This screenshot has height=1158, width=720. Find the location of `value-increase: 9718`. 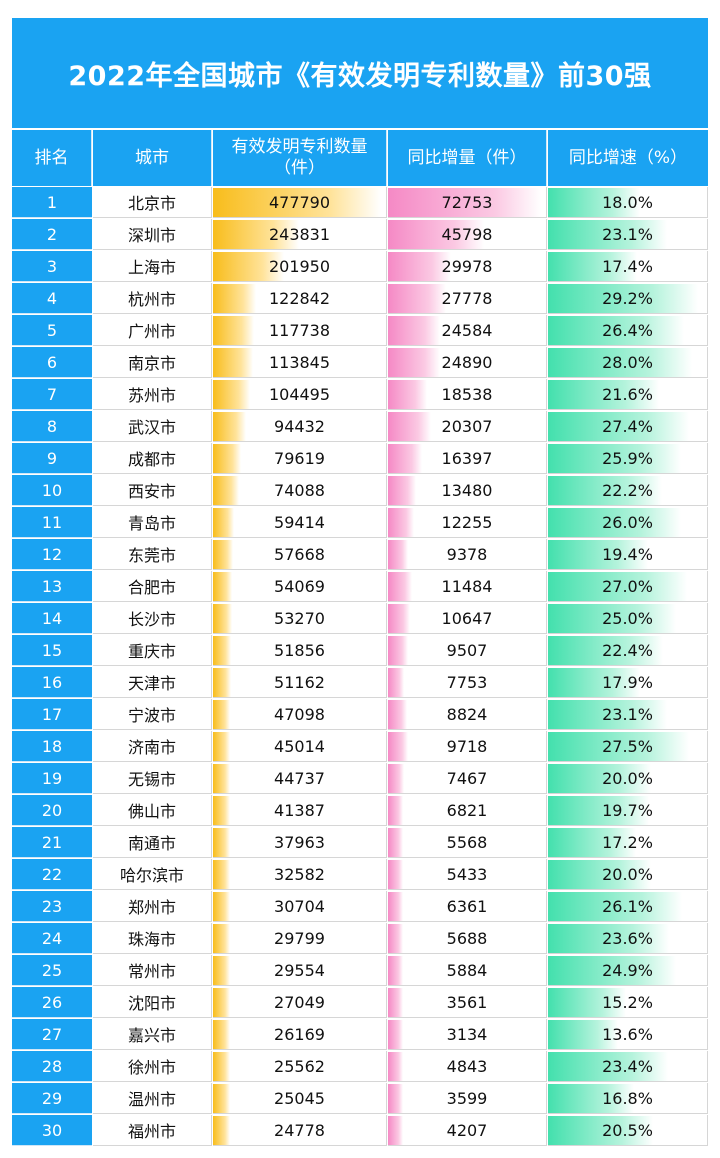

value-increase: 9718 is located at coordinates (467, 746).